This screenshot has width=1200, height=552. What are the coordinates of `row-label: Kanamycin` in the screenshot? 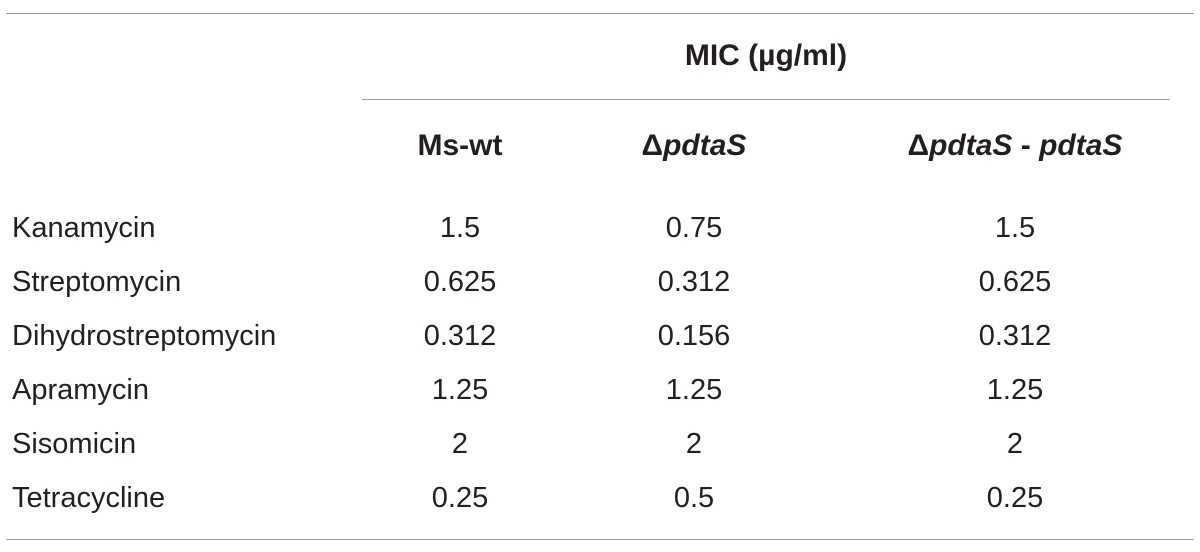 It's located at (84, 228).